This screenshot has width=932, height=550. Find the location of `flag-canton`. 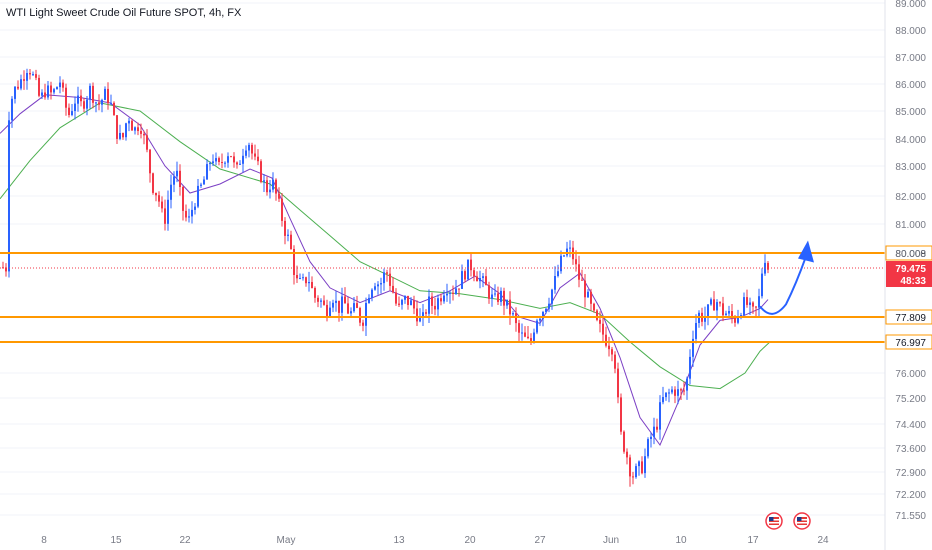

flag-canton is located at coordinates (799, 519).